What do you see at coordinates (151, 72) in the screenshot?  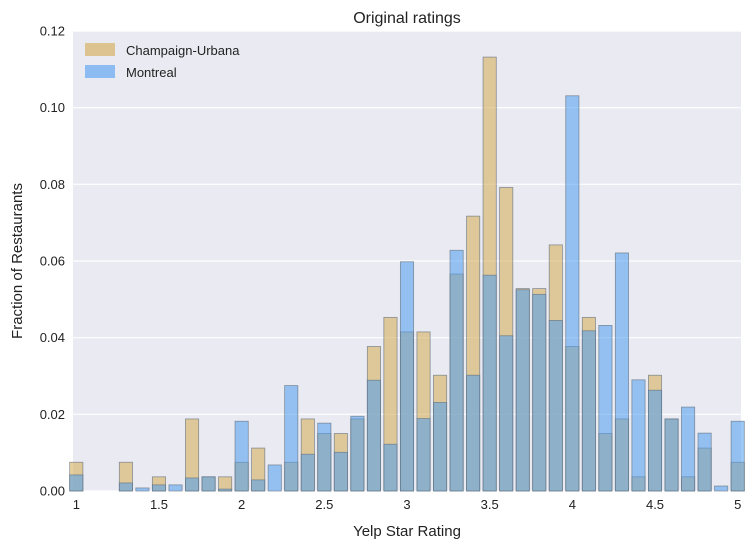 I see `legend-label-montreal: Montreal` at bounding box center [151, 72].